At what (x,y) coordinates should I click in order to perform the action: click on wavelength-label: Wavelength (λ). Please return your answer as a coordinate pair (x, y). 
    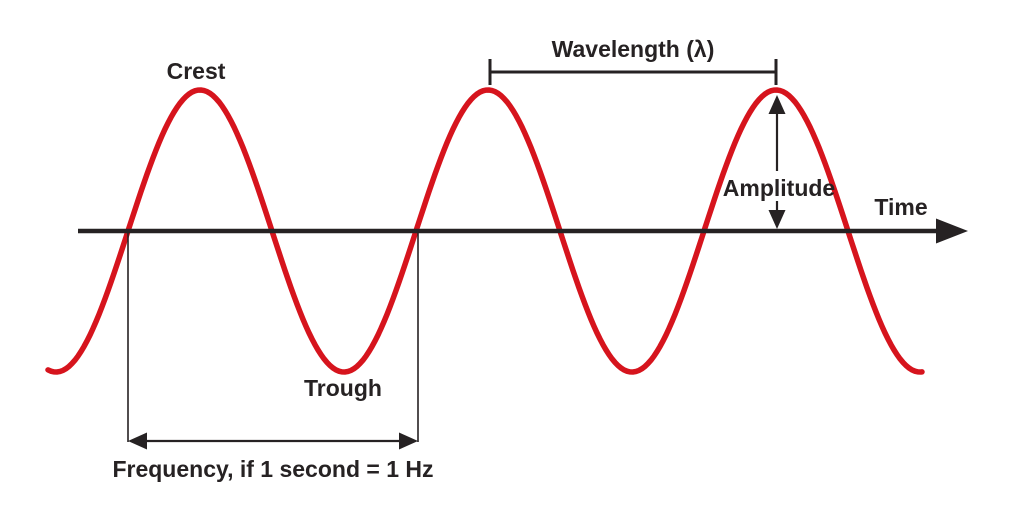
    Looking at the image, I should click on (633, 49).